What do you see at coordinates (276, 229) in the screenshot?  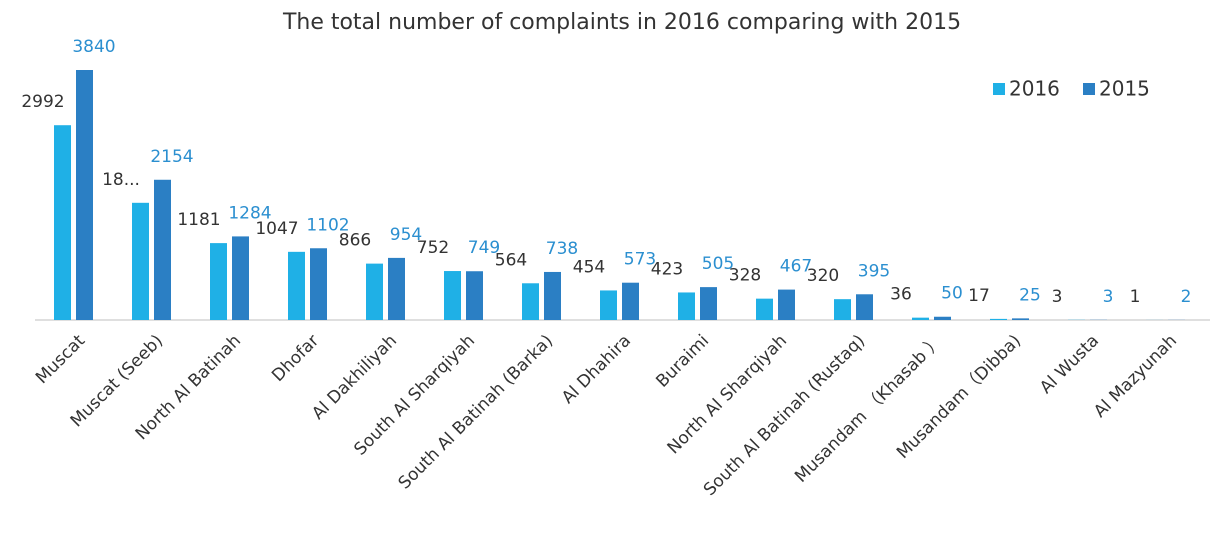 I see `data-label: 1047` at bounding box center [276, 229].